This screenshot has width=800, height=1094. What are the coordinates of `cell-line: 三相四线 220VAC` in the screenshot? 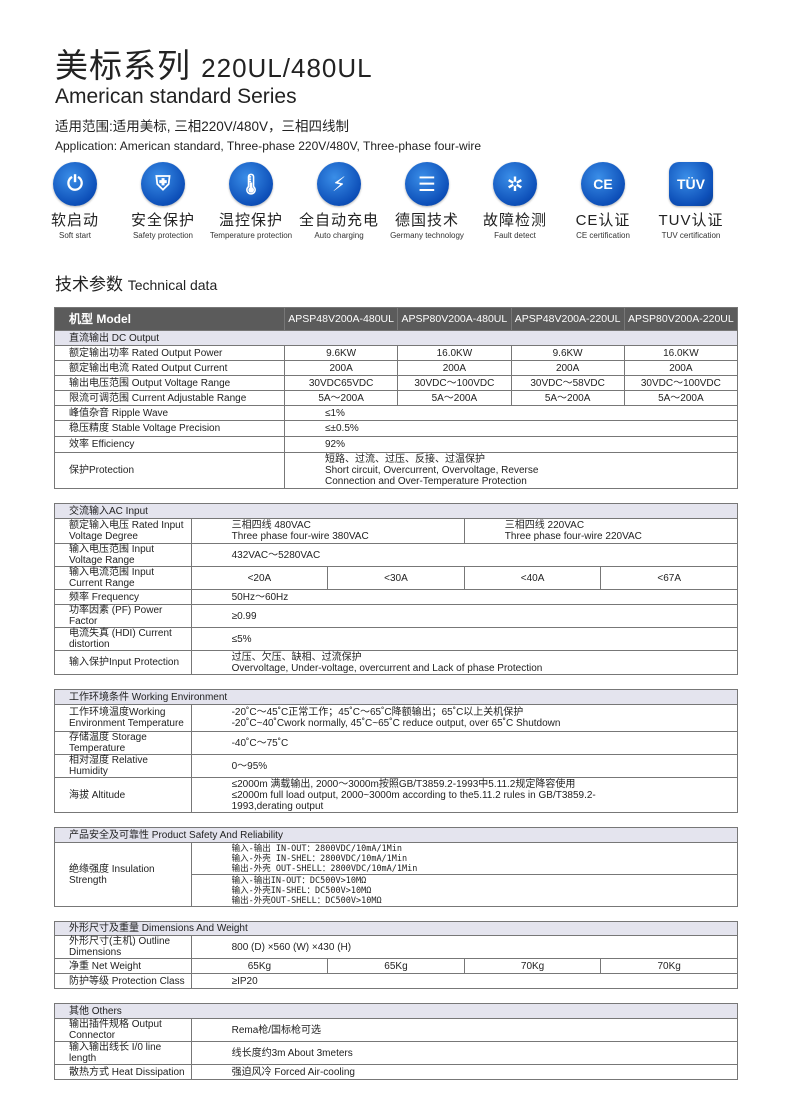 It's located at (544, 525).